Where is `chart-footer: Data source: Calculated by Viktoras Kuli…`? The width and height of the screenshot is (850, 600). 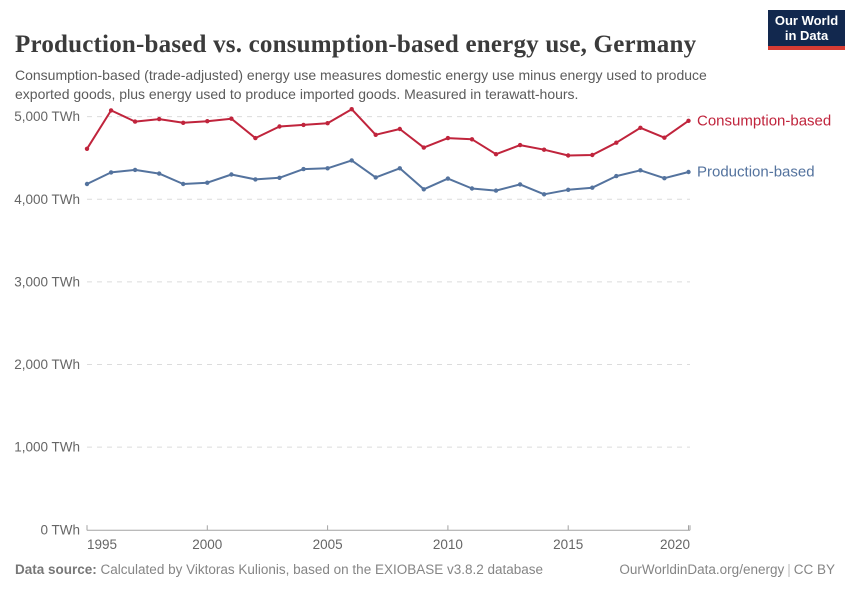
chart-footer: Data source: Calculated by Viktoras Kuli… is located at coordinates (425, 569).